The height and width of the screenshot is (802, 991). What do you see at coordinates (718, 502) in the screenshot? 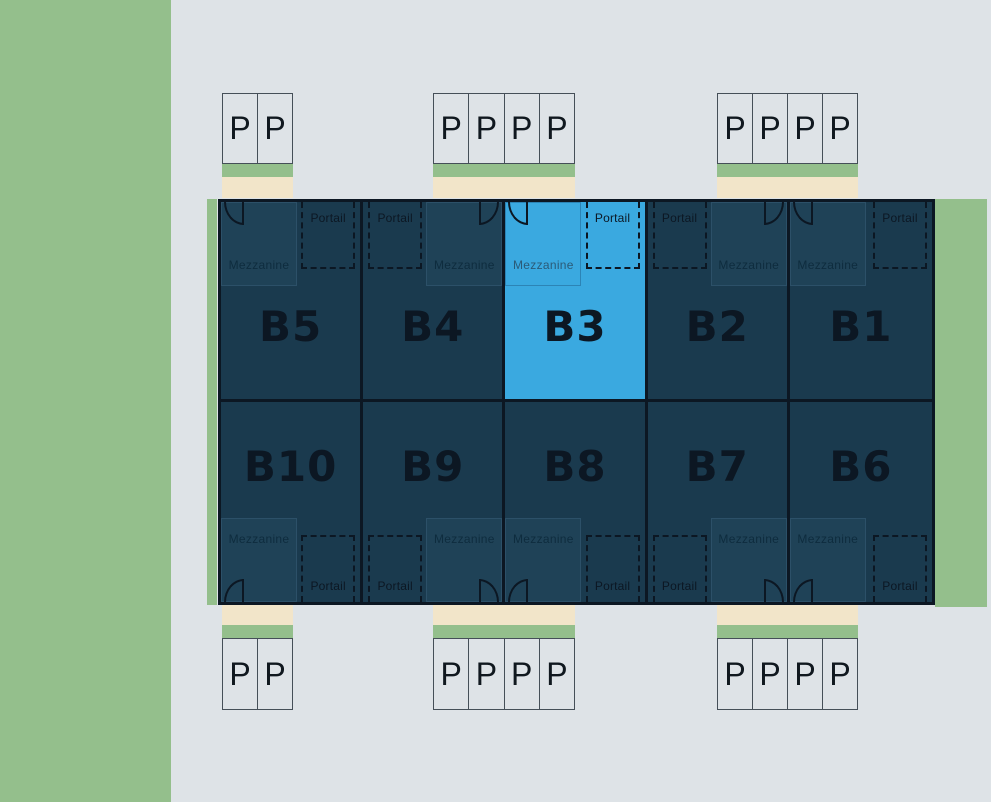
I see `unit-B7: Mezzanine Portail B7` at bounding box center [718, 502].